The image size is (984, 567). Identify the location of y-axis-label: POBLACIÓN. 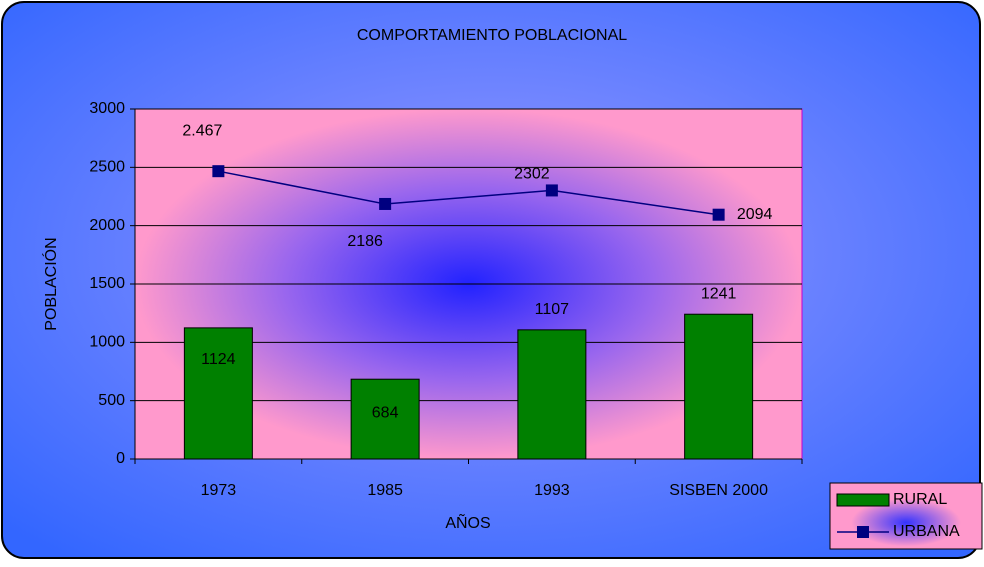
(50, 283).